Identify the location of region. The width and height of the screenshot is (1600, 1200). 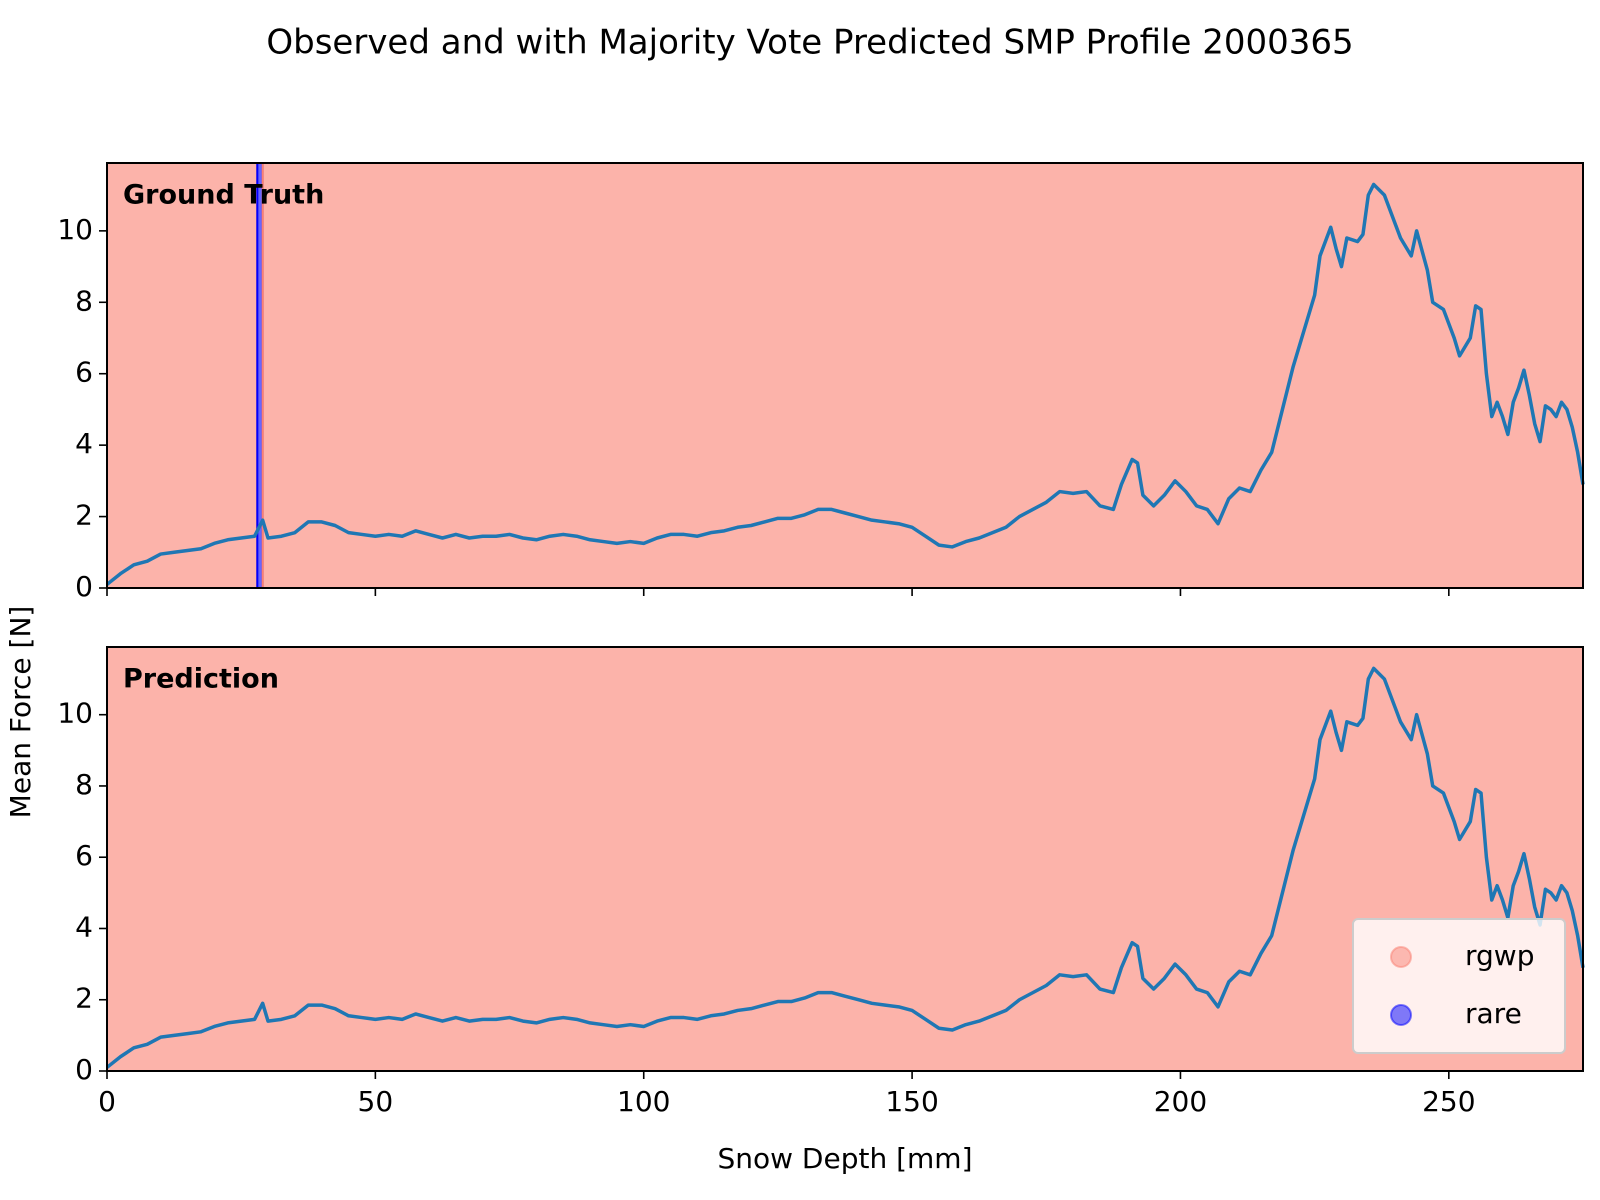
(182, 375).